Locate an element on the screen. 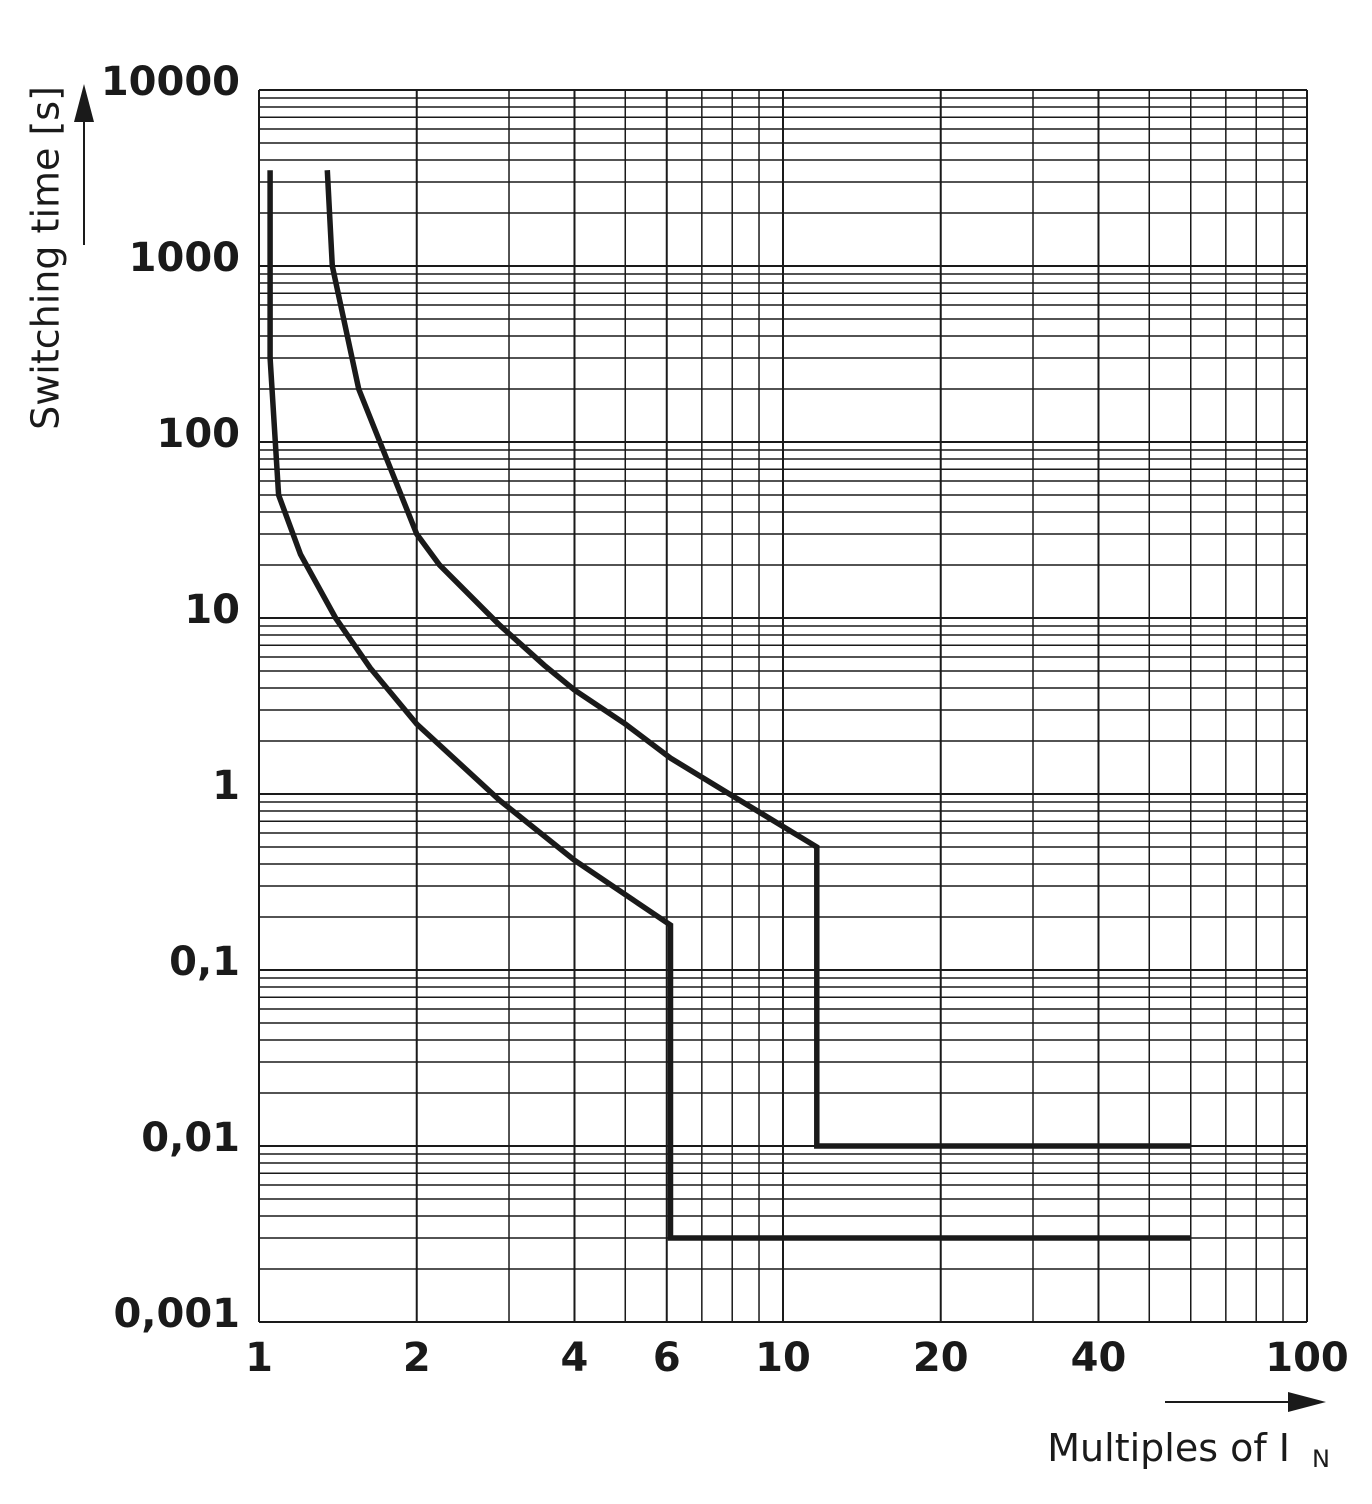  y-tick-label: 0,001 is located at coordinates (176, 1314).